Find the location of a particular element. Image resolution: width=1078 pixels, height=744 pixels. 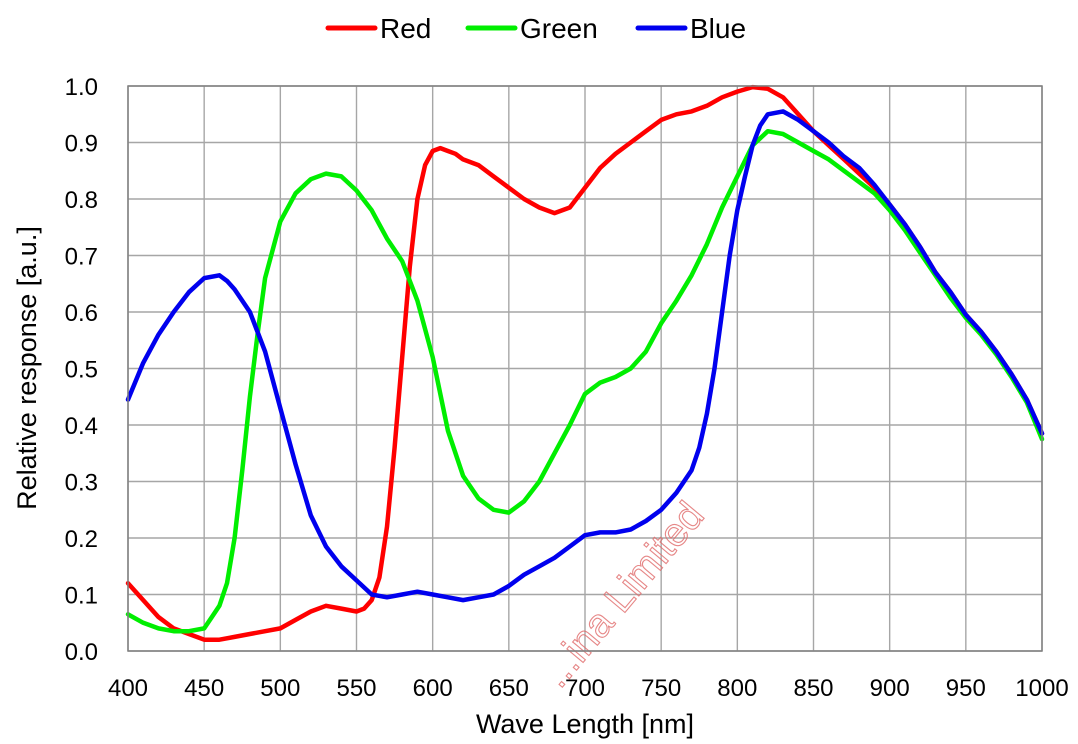

x-tick-label: 750 is located at coordinates (661, 688).